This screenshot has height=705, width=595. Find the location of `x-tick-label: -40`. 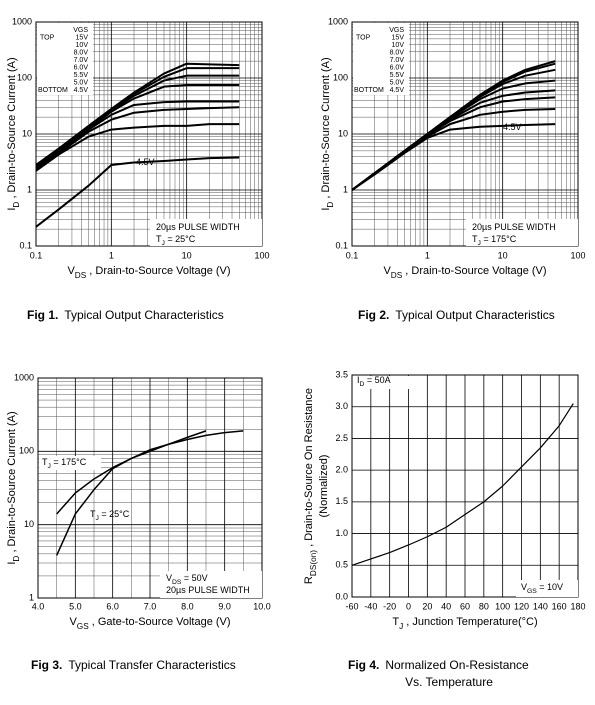

x-tick-label: -40 is located at coordinates (370, 606).